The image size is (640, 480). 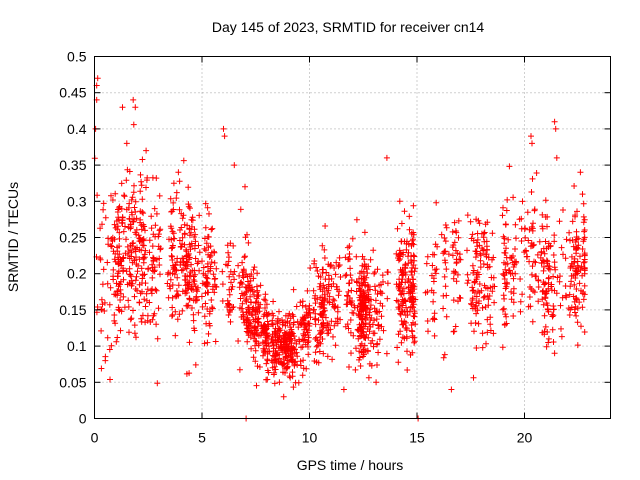 I want to click on y-tick-label: 0.1, so click(x=77, y=346).